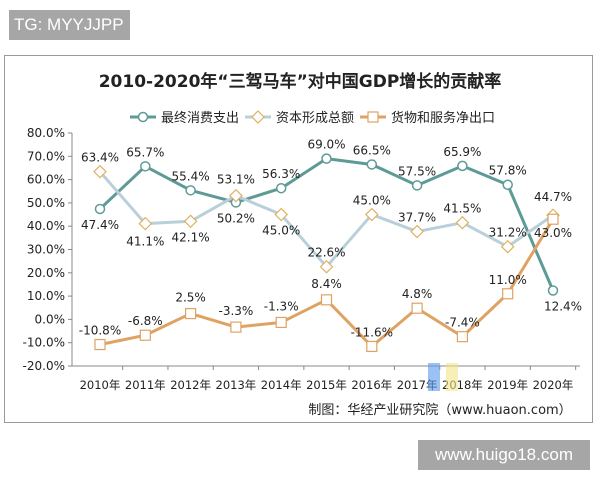 This screenshot has height=480, width=600. Describe the element at coordinates (145, 152) in the screenshot. I see `data-label: 65.7%` at that location.